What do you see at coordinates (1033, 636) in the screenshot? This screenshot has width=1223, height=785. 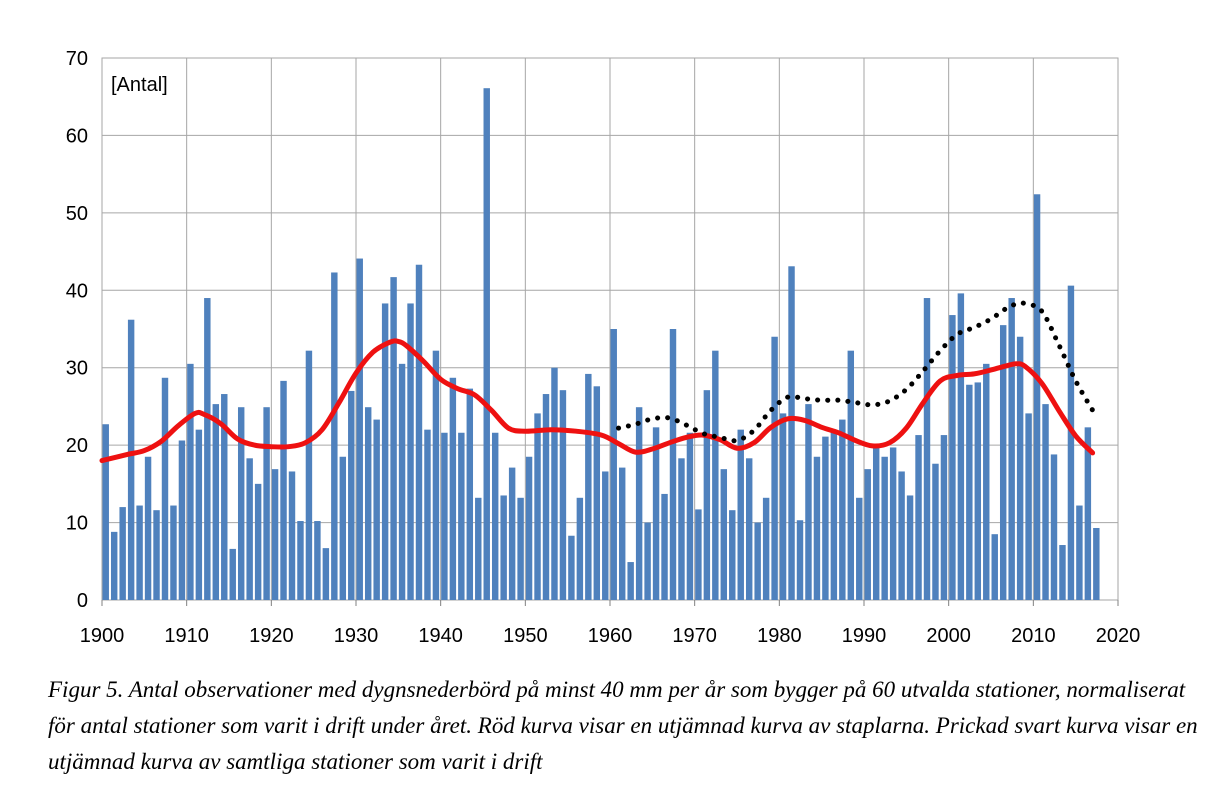 I see `x-tick-label-2010: 2010` at bounding box center [1033, 636].